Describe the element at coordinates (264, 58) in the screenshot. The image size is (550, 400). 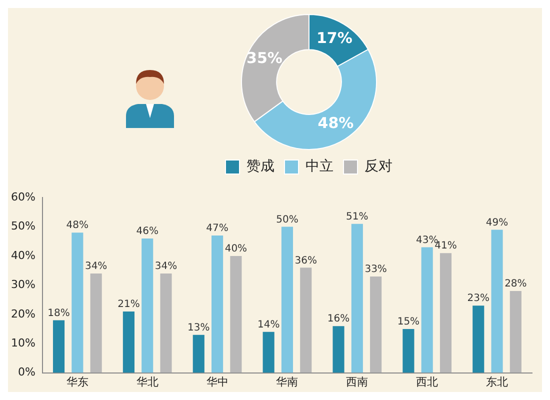
I see `data-label: 35%` at that location.